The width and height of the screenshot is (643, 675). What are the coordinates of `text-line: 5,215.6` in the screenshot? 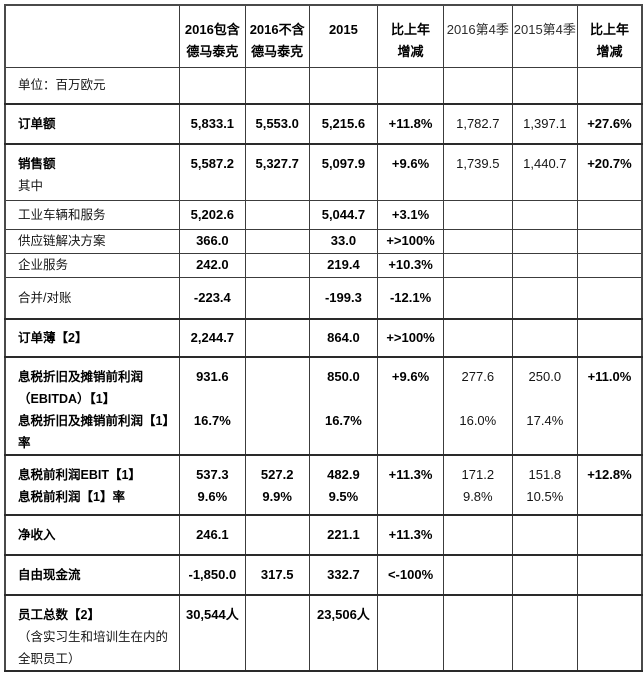 It's located at (343, 123).